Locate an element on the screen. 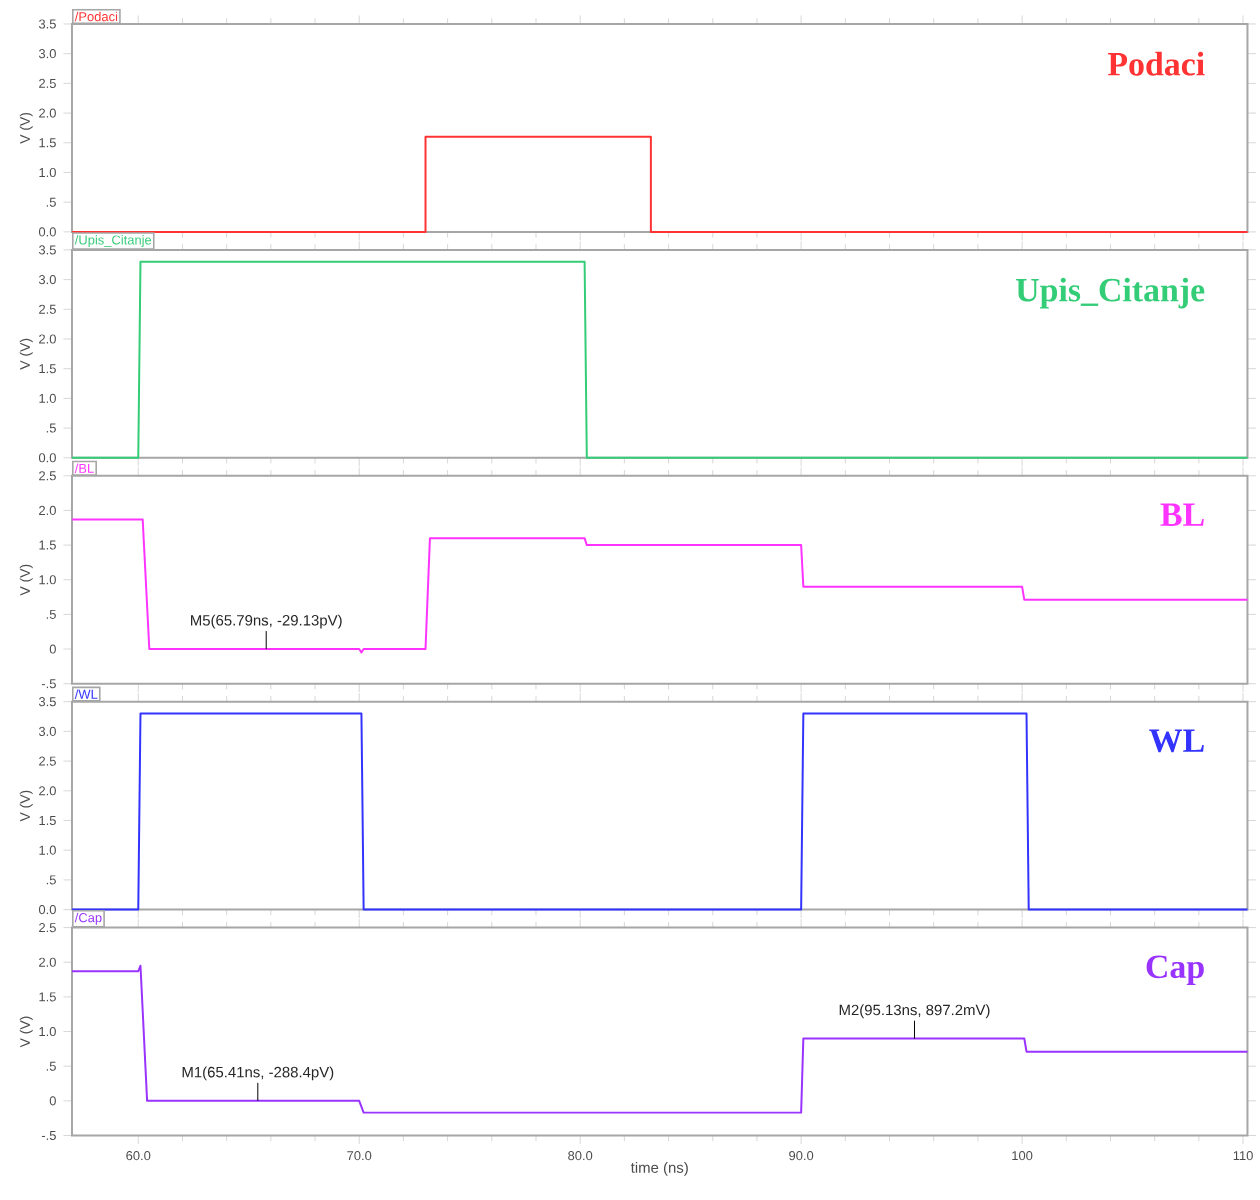 This screenshot has width=1260, height=1200. text: Podaci is located at coordinates (1156, 64).